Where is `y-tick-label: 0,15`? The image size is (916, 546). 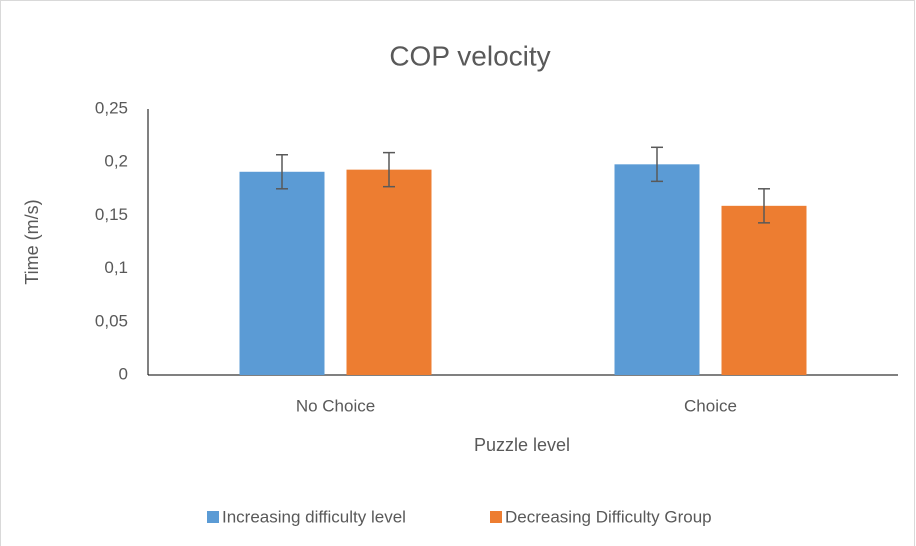
y-tick-label: 0,15 is located at coordinates (111, 214).